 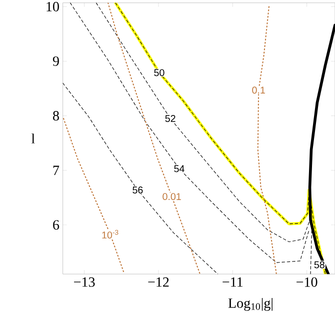 What do you see at coordinates (56, 225) in the screenshot?
I see `y-tick-label: 6` at bounding box center [56, 225].